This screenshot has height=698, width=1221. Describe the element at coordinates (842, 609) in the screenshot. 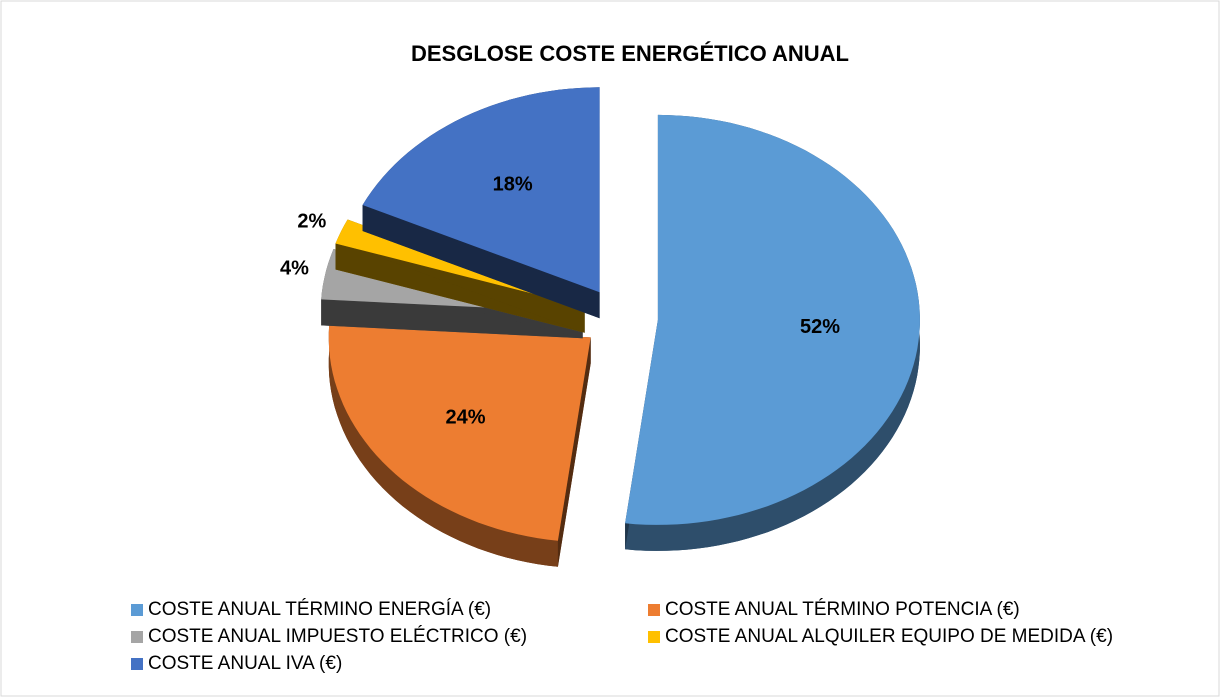

I see `legend-label: COSTE ANUAL TÉRMINO POTENCIA (€)` at that location.